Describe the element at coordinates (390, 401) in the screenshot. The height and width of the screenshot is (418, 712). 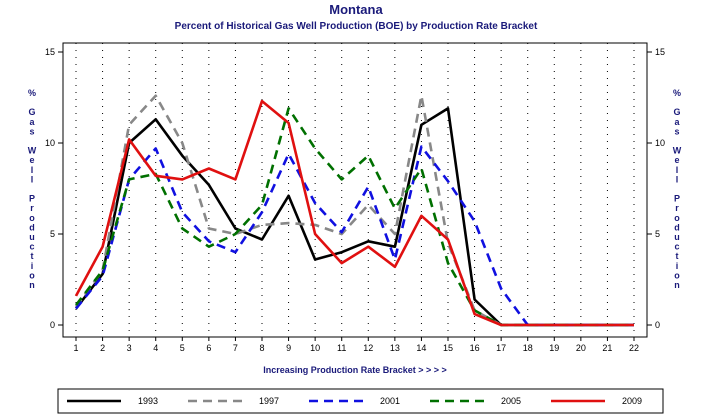
I see `legend-label-2001: 2001` at that location.